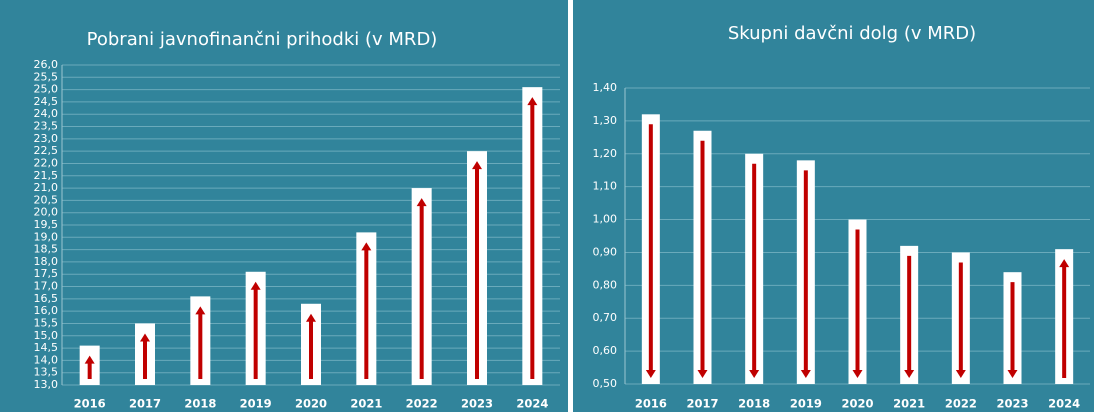 This screenshot has height=412, width=1094. What do you see at coordinates (46, 76) in the screenshot?
I see `y-tick-label: 25,5` at bounding box center [46, 76].